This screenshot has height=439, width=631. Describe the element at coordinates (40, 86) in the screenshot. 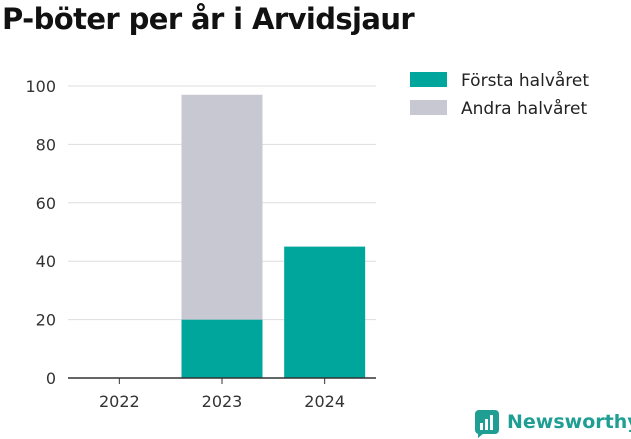

I see `y-tick-label: 100` at that location.